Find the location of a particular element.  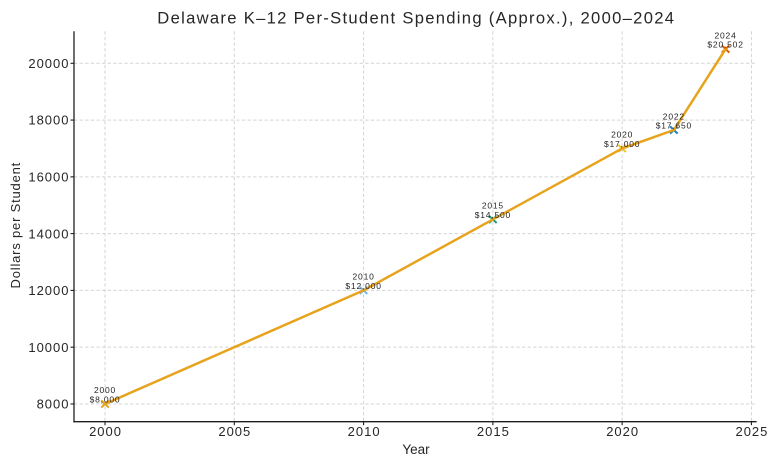

svg-text: 14000 is located at coordinates (48, 233).